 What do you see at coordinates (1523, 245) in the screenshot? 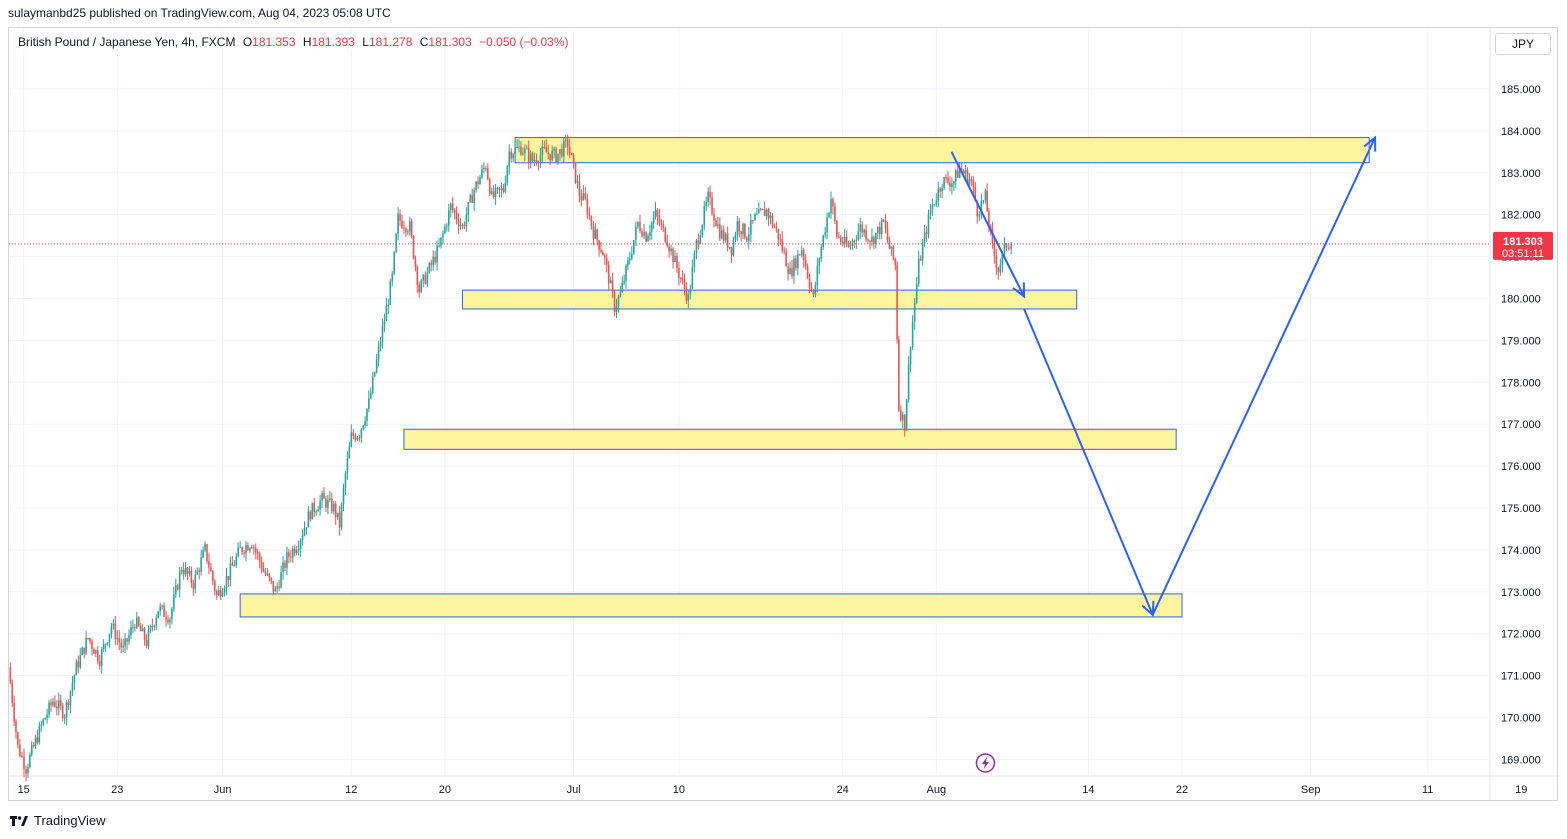
I see `last-price-tag` at bounding box center [1523, 245].